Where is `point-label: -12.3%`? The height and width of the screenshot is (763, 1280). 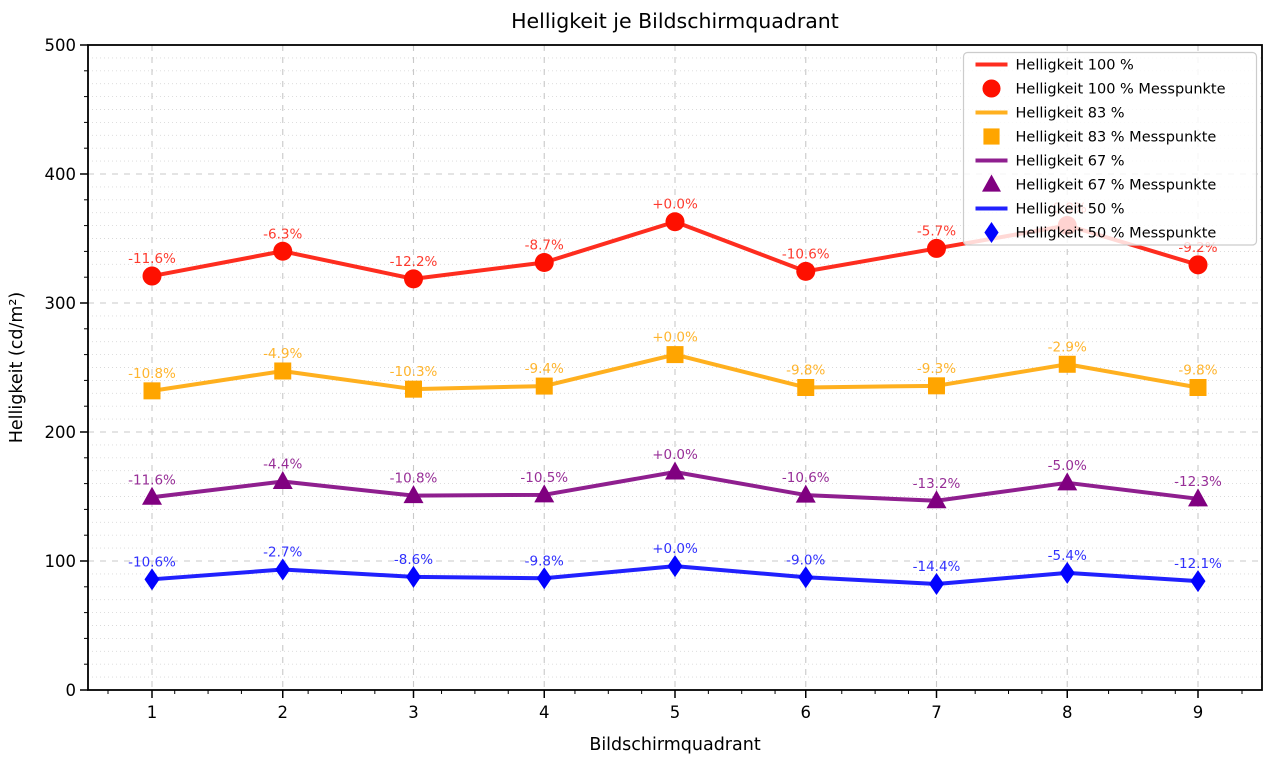
point-label: -12.3% is located at coordinates (1198, 482).